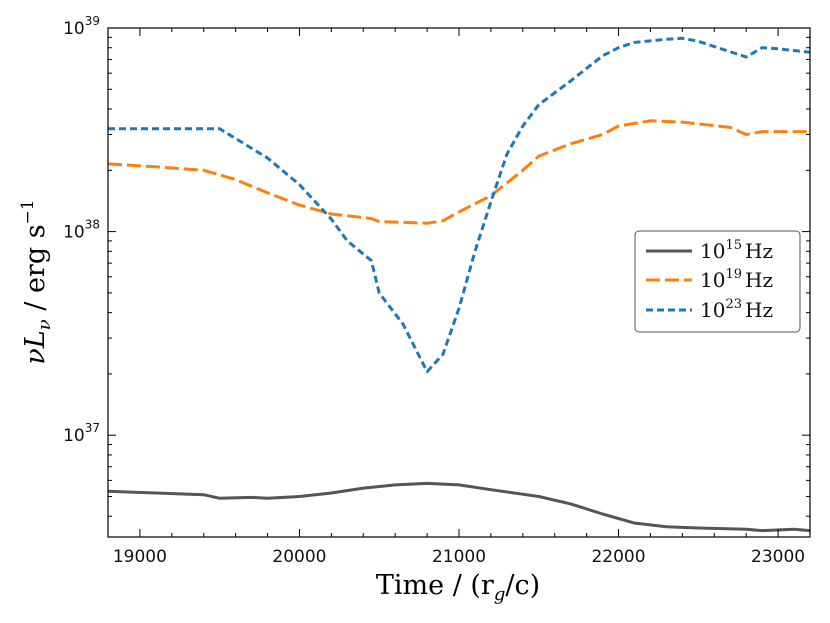 Image resolution: width=830 pixels, height=623 pixels. Describe the element at coordinates (458, 587) in the screenshot. I see `x-axis-title: Time / (rg/c)` at that location.